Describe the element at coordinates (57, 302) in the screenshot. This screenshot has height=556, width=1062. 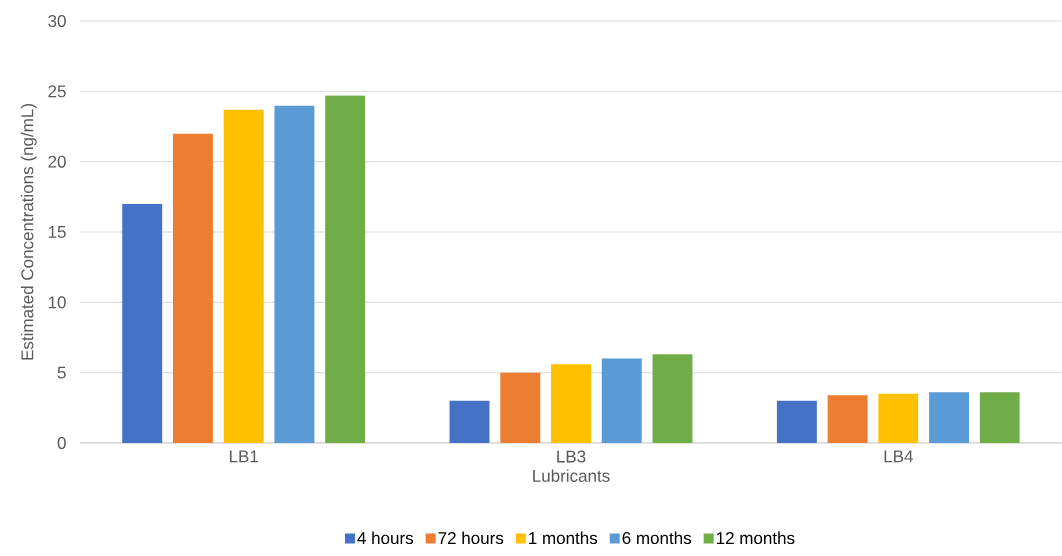
I see `y-tick-label: 10` at that location.